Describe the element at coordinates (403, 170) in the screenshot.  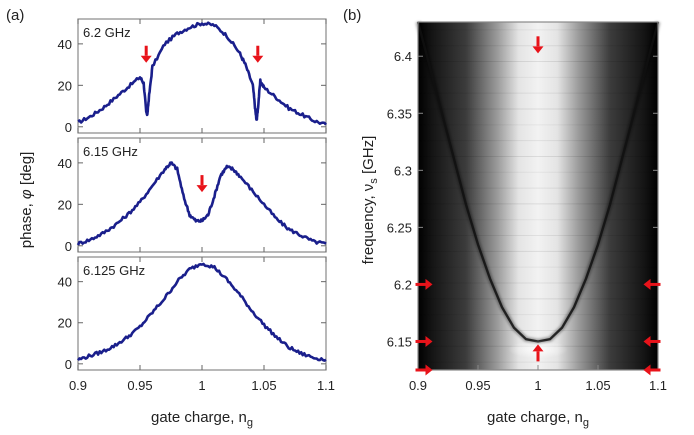
I see `y-tick-label: 6.3` at that location.